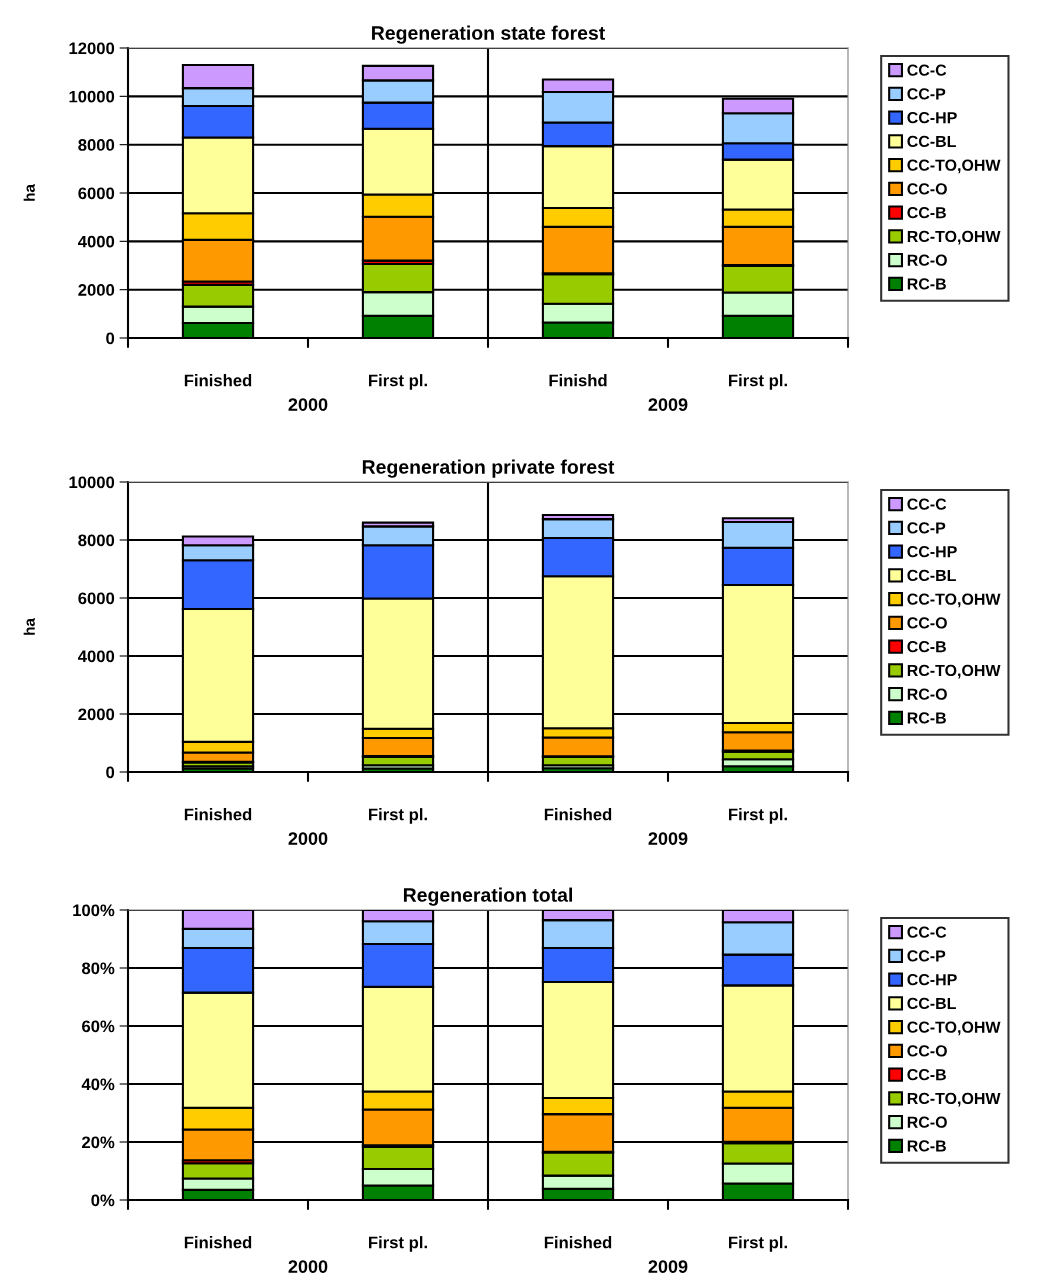 This screenshot has height=1286, width=1050. I want to click on y-tick-label: 20%, so click(98, 1142).